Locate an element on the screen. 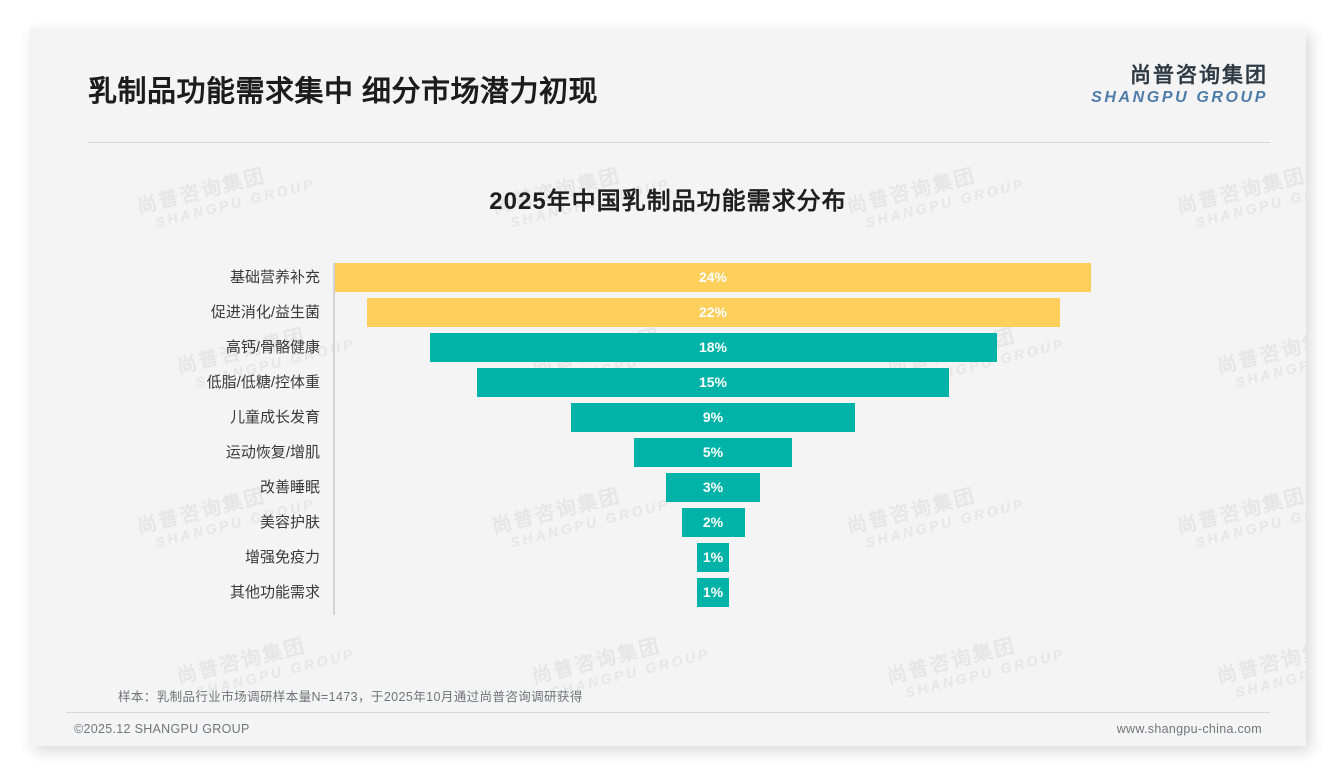 Image resolution: width=1340 pixels, height=780 pixels. funnel-bar: 18% is located at coordinates (713, 347).